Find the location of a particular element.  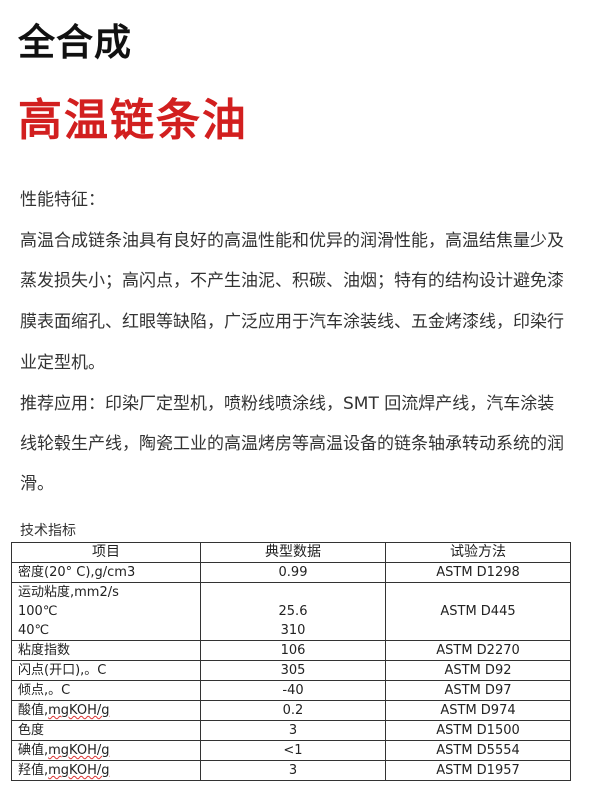

value-cell: 25.6 310 is located at coordinates (293, 611).